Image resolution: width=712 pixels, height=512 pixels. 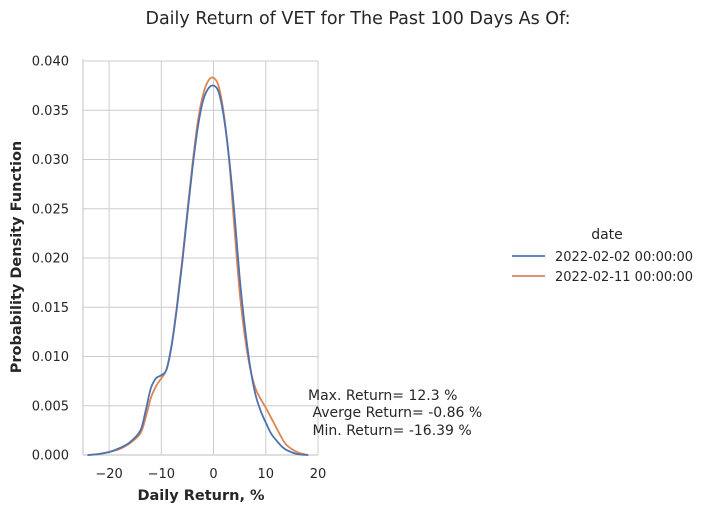 I want to click on annotation-average-return: Averge Return= -0.86 %, so click(x=395, y=413).